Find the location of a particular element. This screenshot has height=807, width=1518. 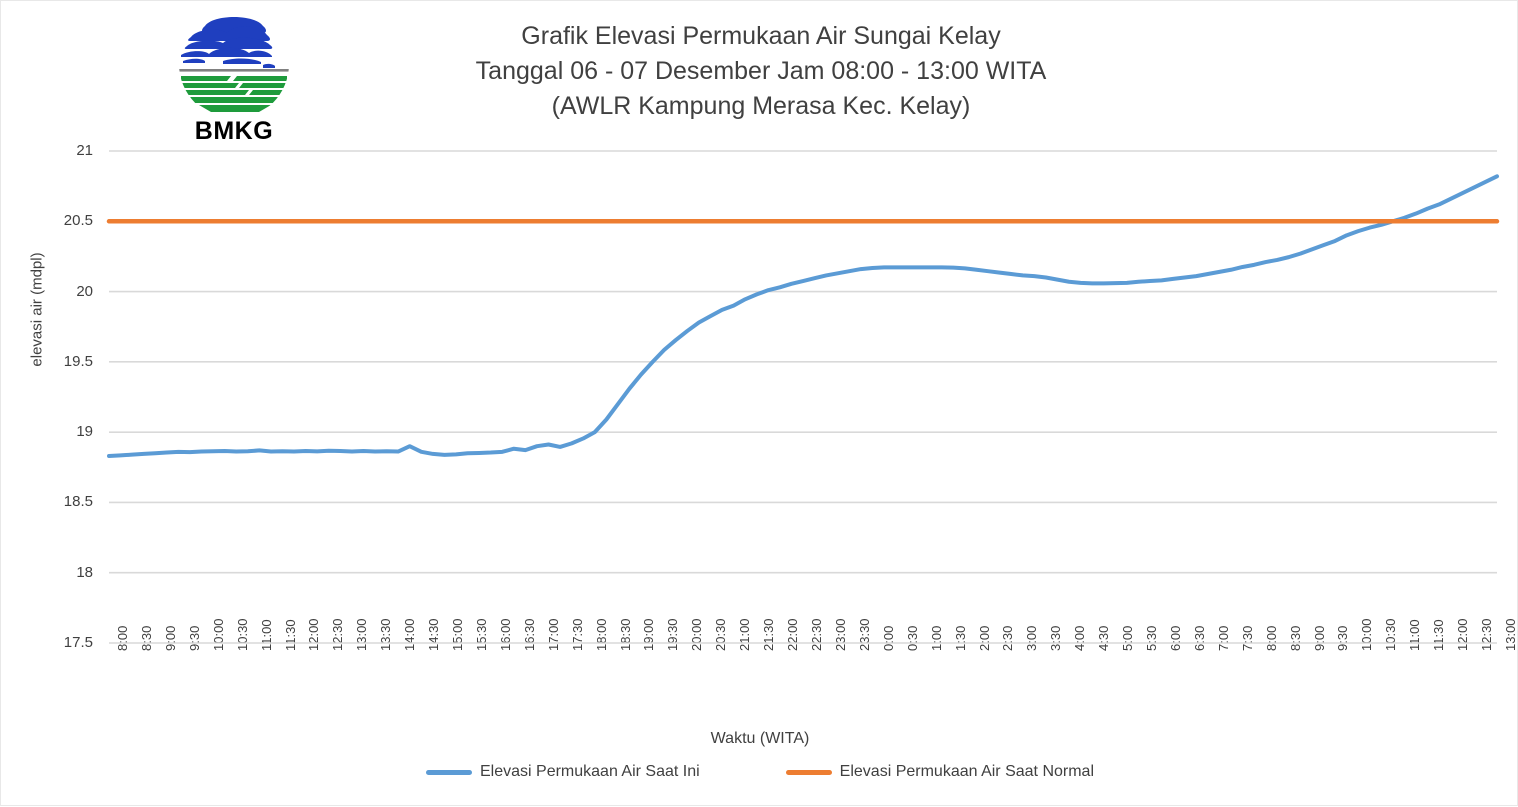

y-axis-tick-label: 18 is located at coordinates (84, 572).